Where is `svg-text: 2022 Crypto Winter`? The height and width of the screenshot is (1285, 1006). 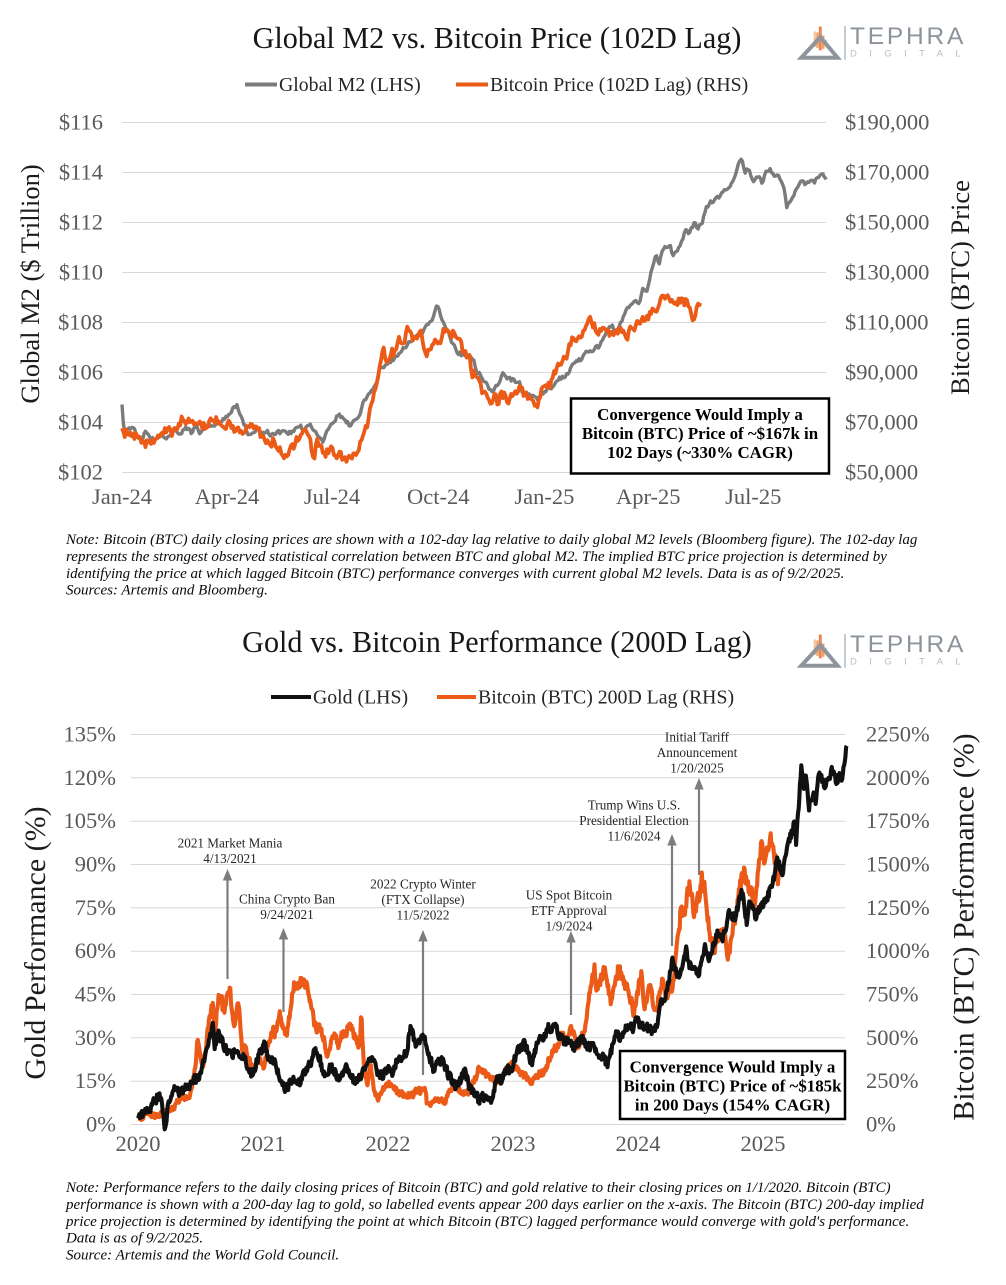
svg-text: 2022 Crypto Winter is located at coordinates (423, 884).